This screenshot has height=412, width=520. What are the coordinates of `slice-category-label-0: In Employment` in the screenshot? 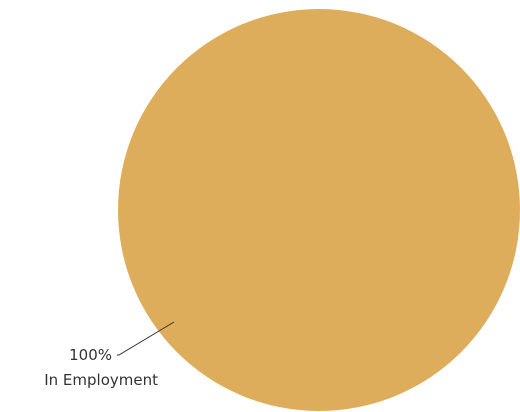 It's located at (101, 380).